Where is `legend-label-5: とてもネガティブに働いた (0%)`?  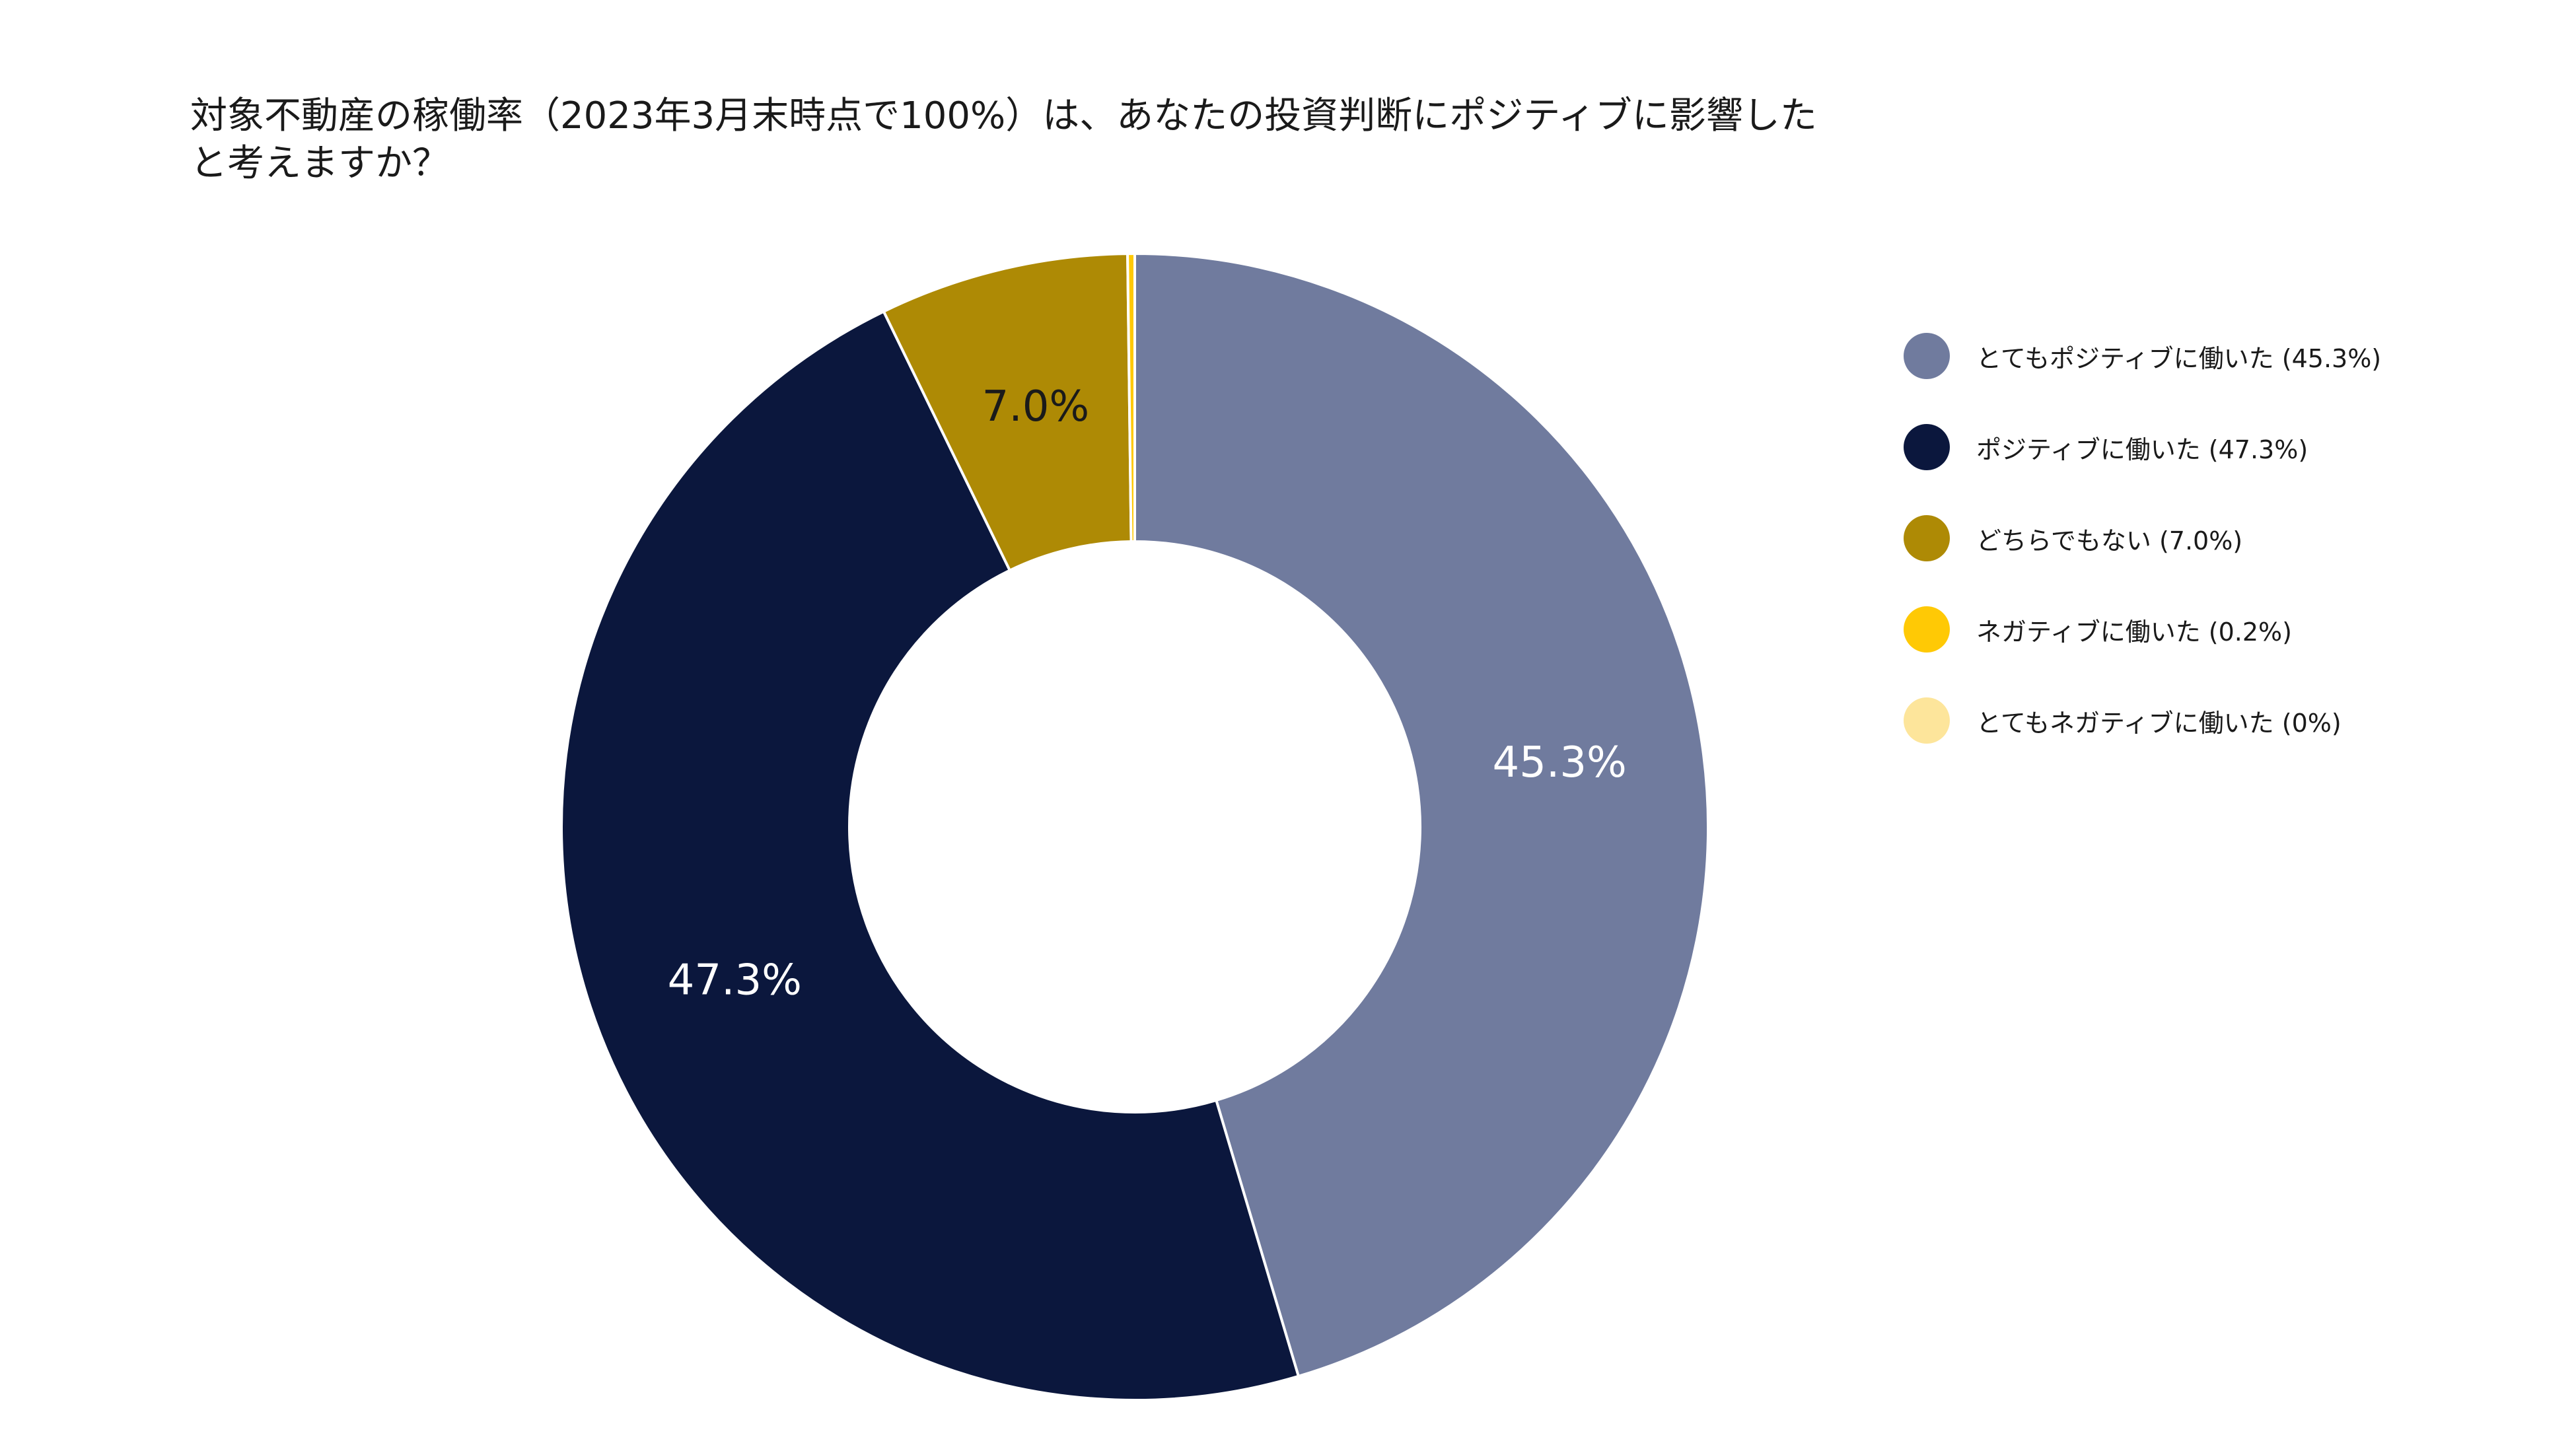
legend-label-5: とてもネガティブに働いた (0%) is located at coordinates (2159, 723).